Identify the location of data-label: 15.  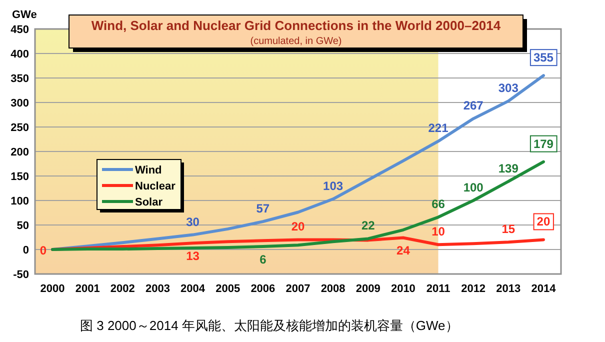
(509, 229).